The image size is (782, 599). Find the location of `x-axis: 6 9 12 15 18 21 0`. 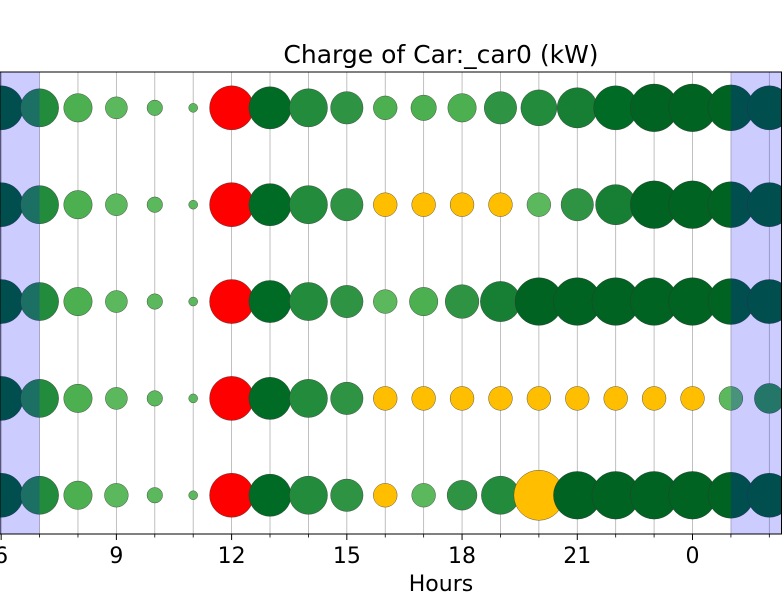

x-axis: 6 9 12 15 18 21 0 is located at coordinates (385, 551).